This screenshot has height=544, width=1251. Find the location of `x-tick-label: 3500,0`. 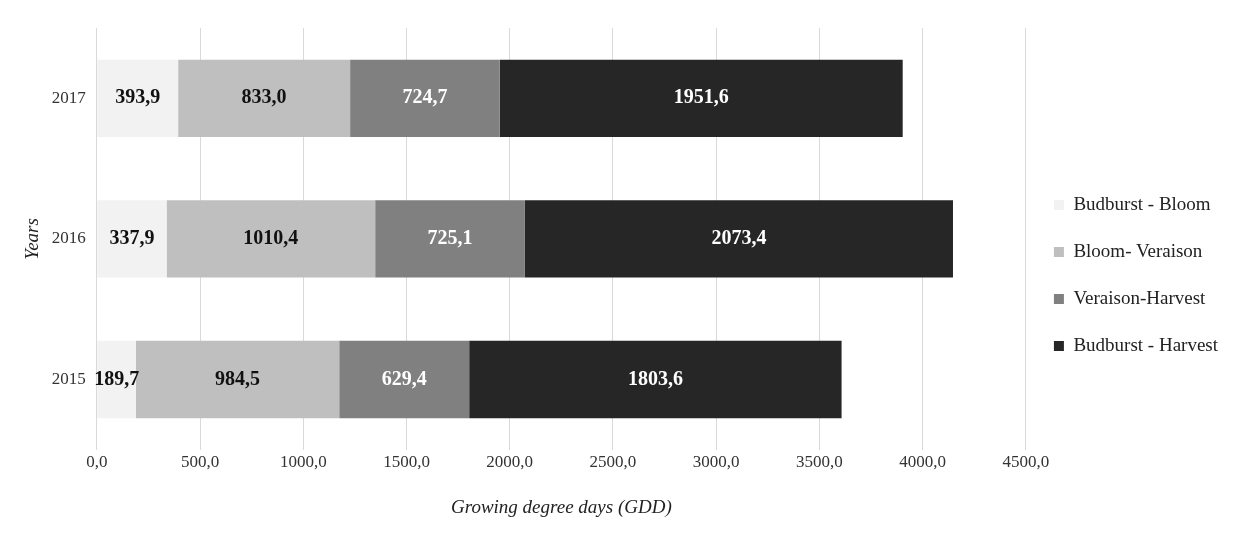

x-tick-label: 3500,0 is located at coordinates (819, 462).